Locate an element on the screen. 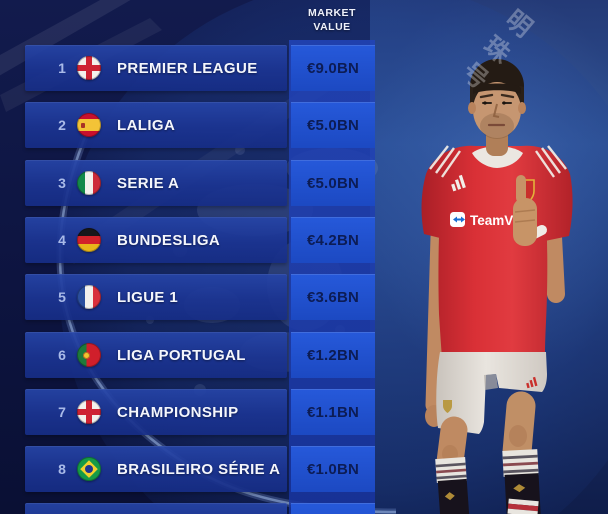 This screenshot has width=608, height=514. market-value-header: MARKET VALUE is located at coordinates (332, 20).